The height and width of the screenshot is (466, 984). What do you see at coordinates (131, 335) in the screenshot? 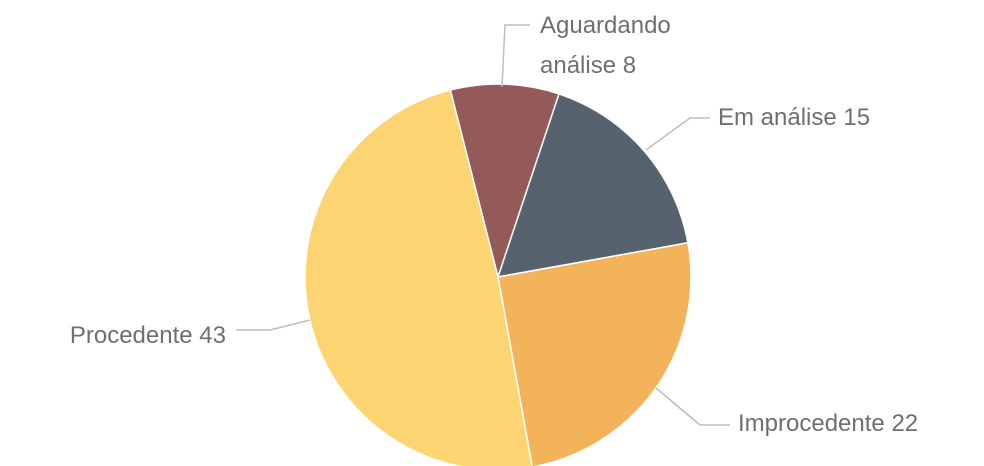
I see `category-label: Procedente` at bounding box center [131, 335].